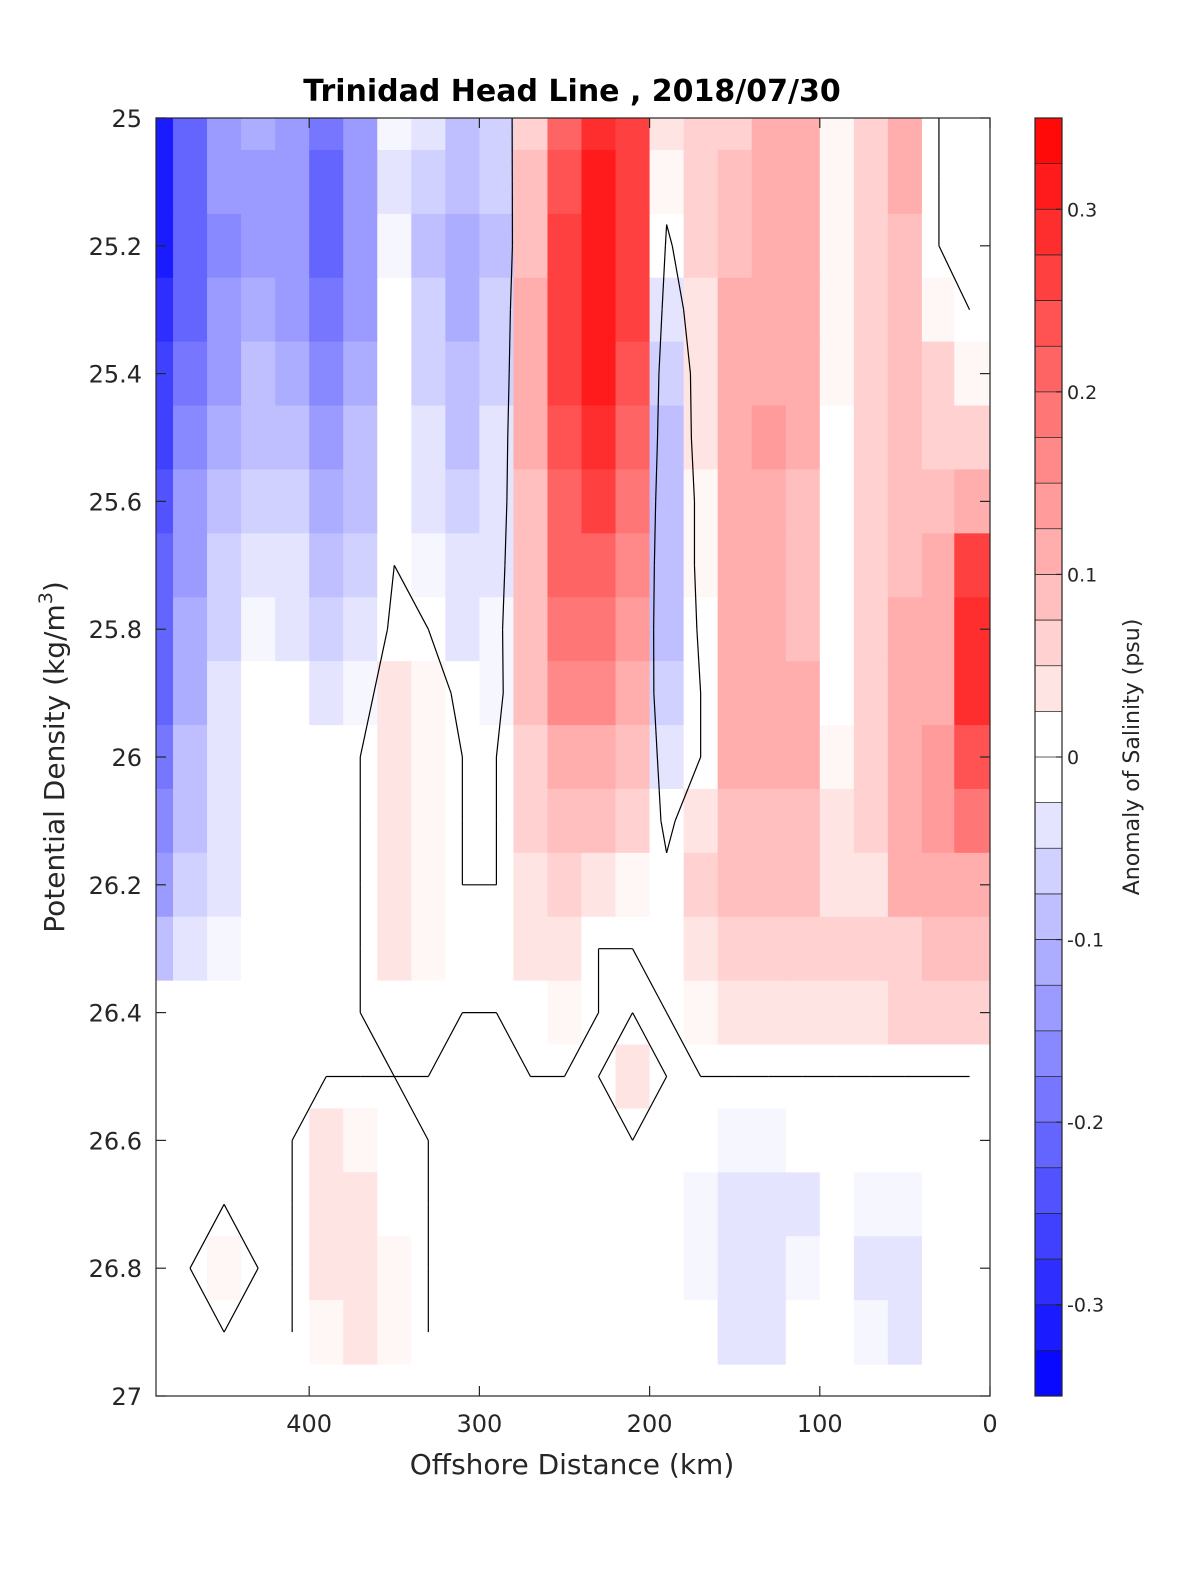  Describe the element at coordinates (115, 1014) in the screenshot. I see `y-tick-label: 26.4` at that location.